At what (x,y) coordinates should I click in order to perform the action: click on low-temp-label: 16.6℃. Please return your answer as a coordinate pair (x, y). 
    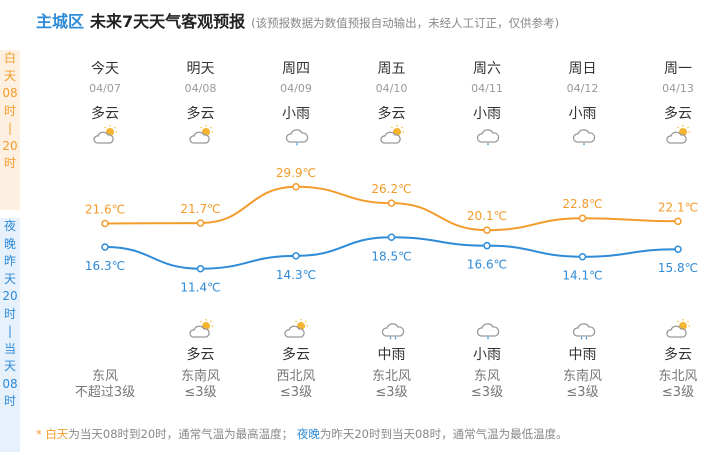
    Looking at the image, I should click on (487, 265).